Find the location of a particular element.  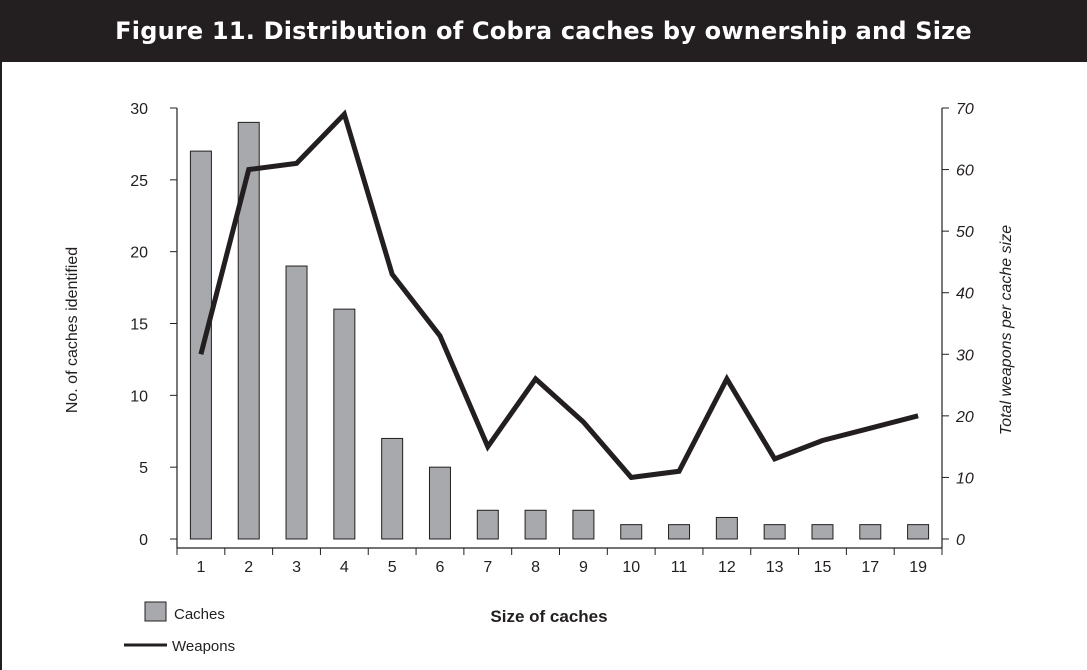

y-tick-label-15: 15 is located at coordinates (139, 325).